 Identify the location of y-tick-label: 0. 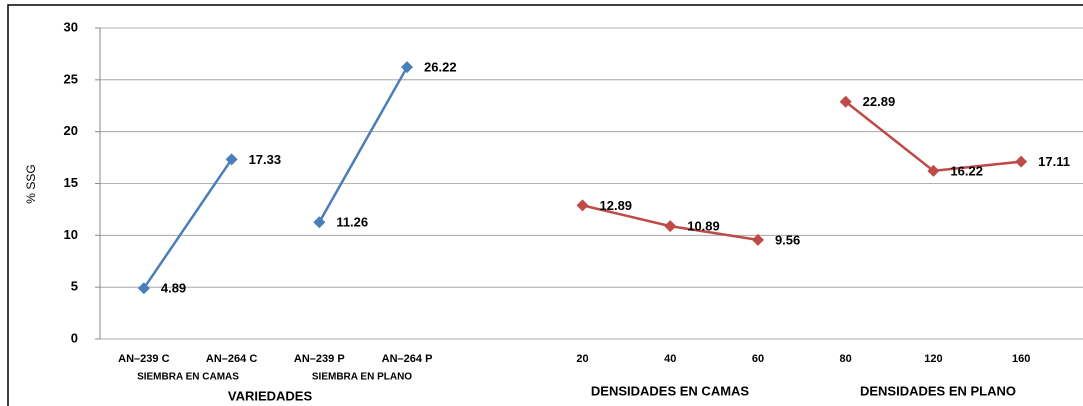
(74, 337).